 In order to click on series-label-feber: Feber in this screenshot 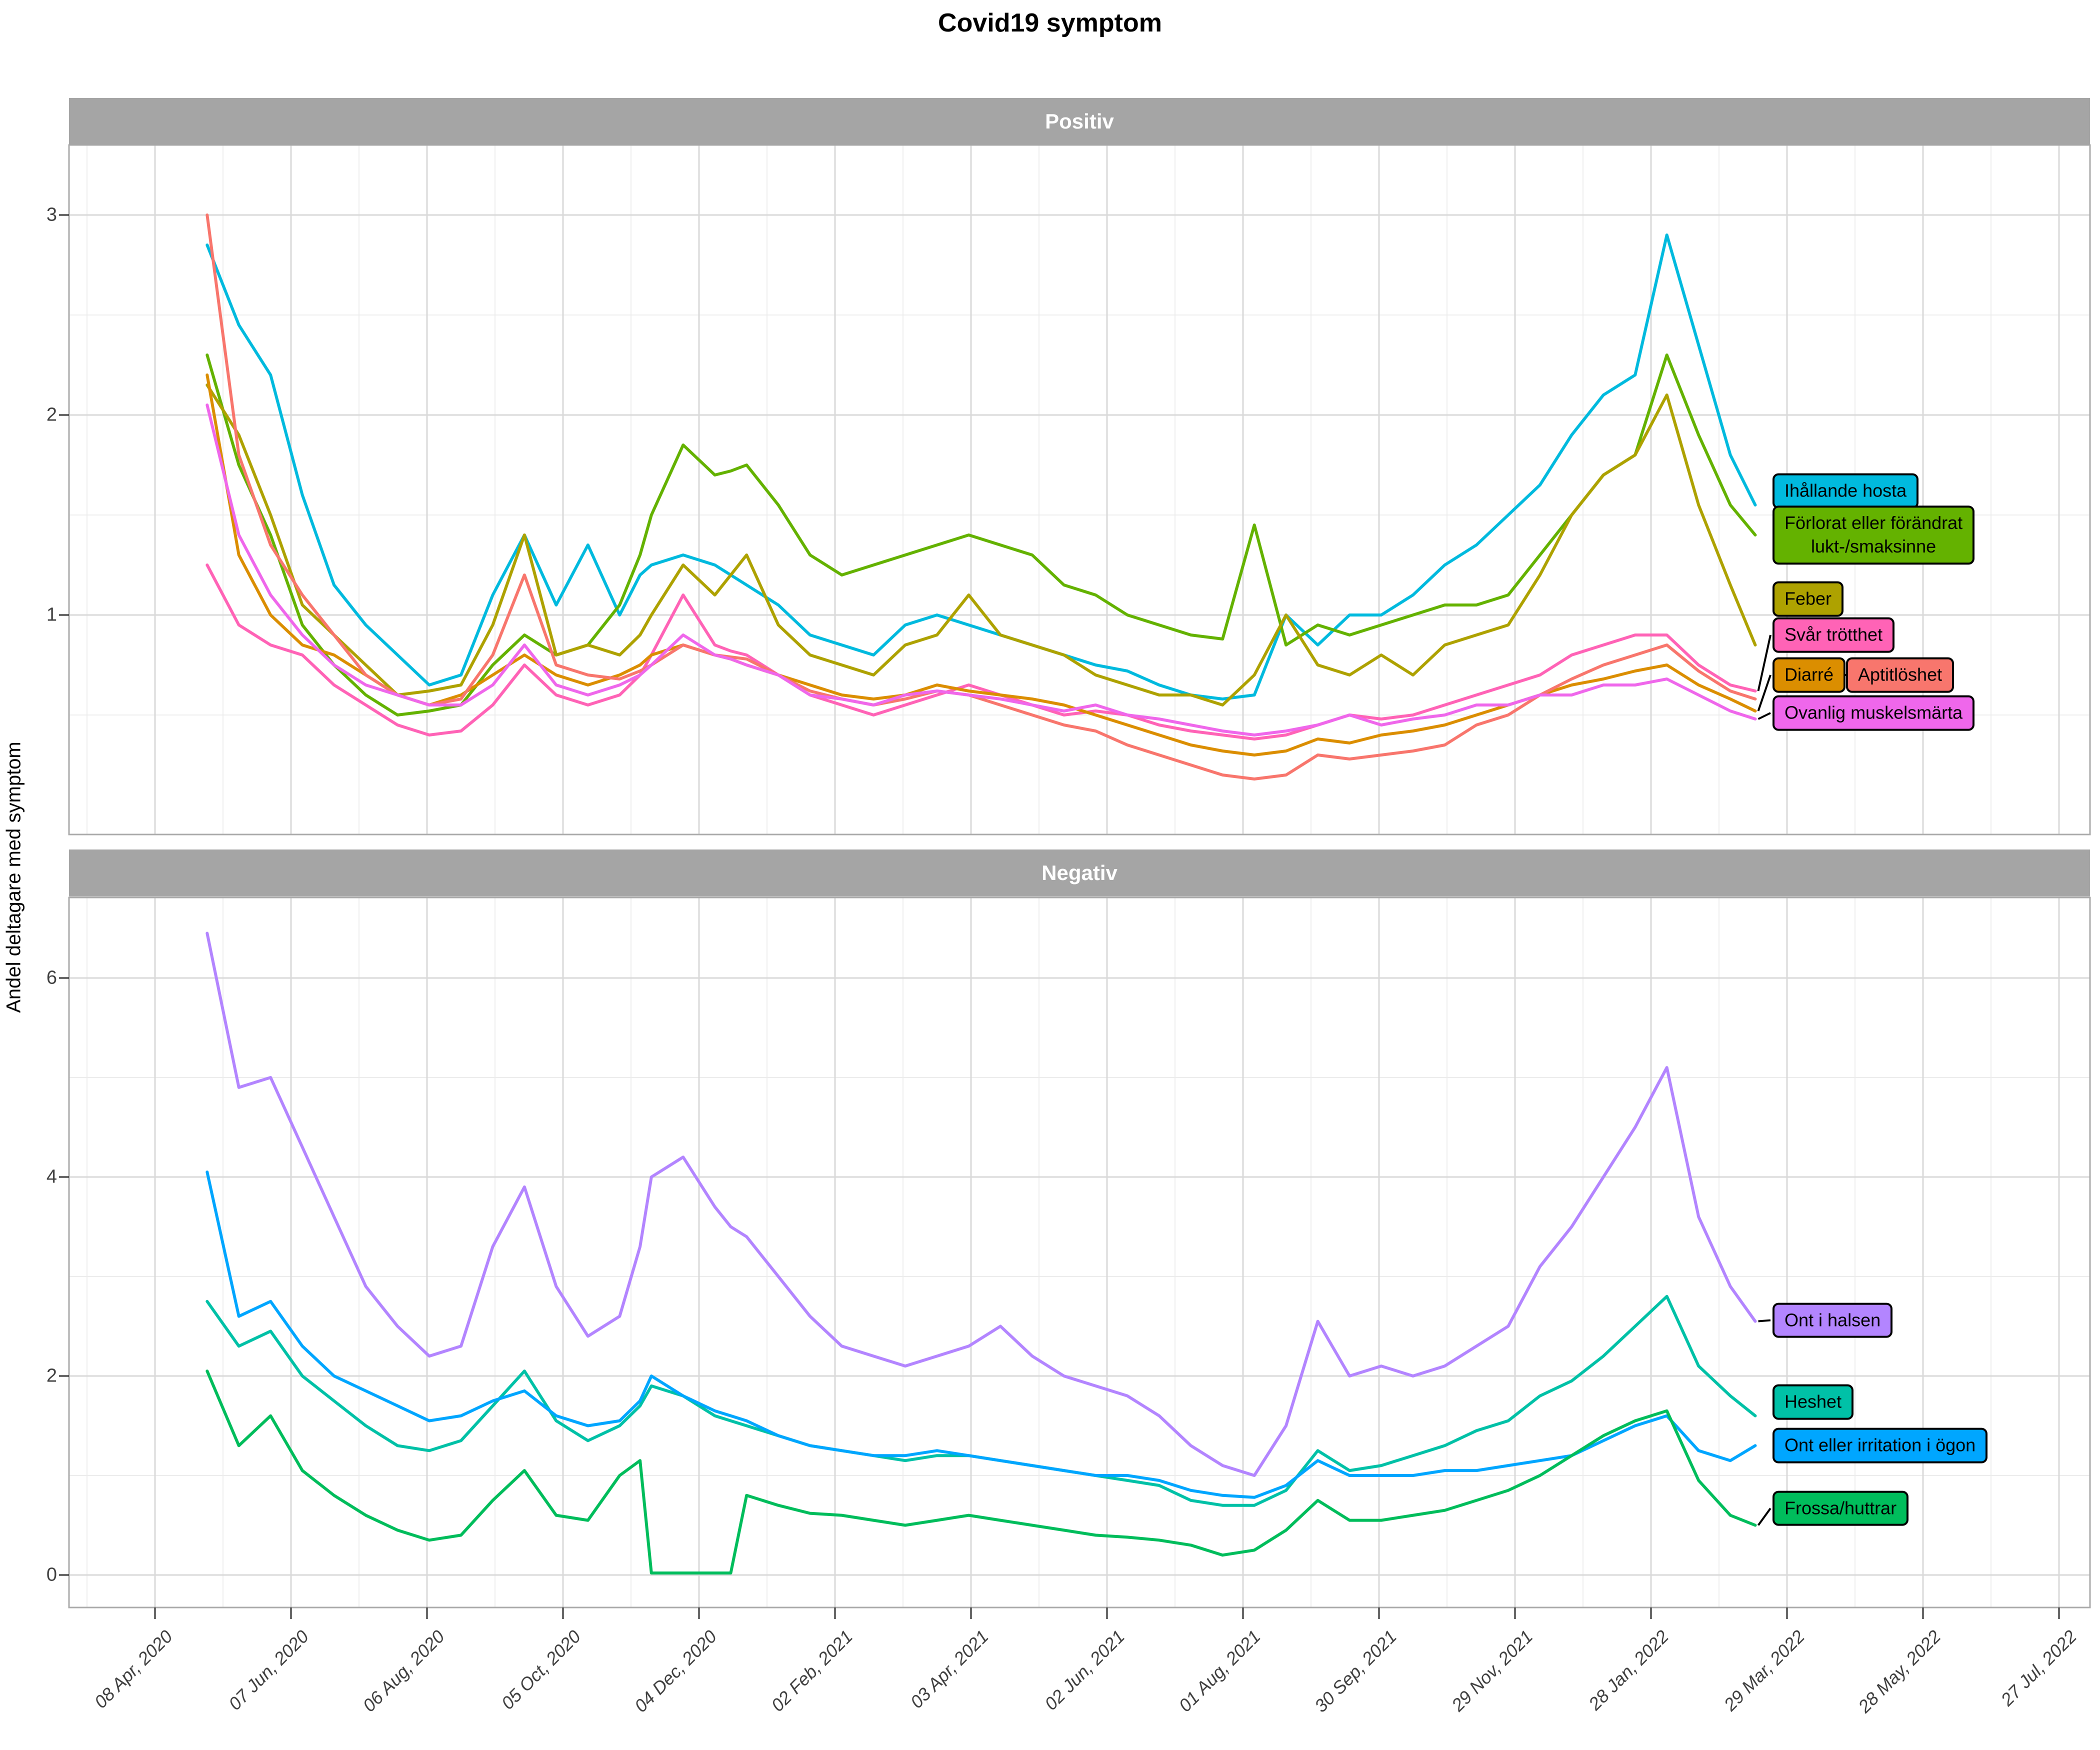, I will do `click(1808, 599)`.